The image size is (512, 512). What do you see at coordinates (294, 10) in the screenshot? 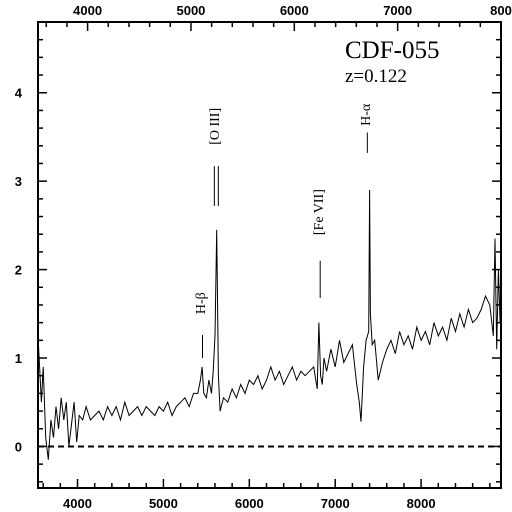
I see `top-tick-label: 6000` at bounding box center [294, 10].